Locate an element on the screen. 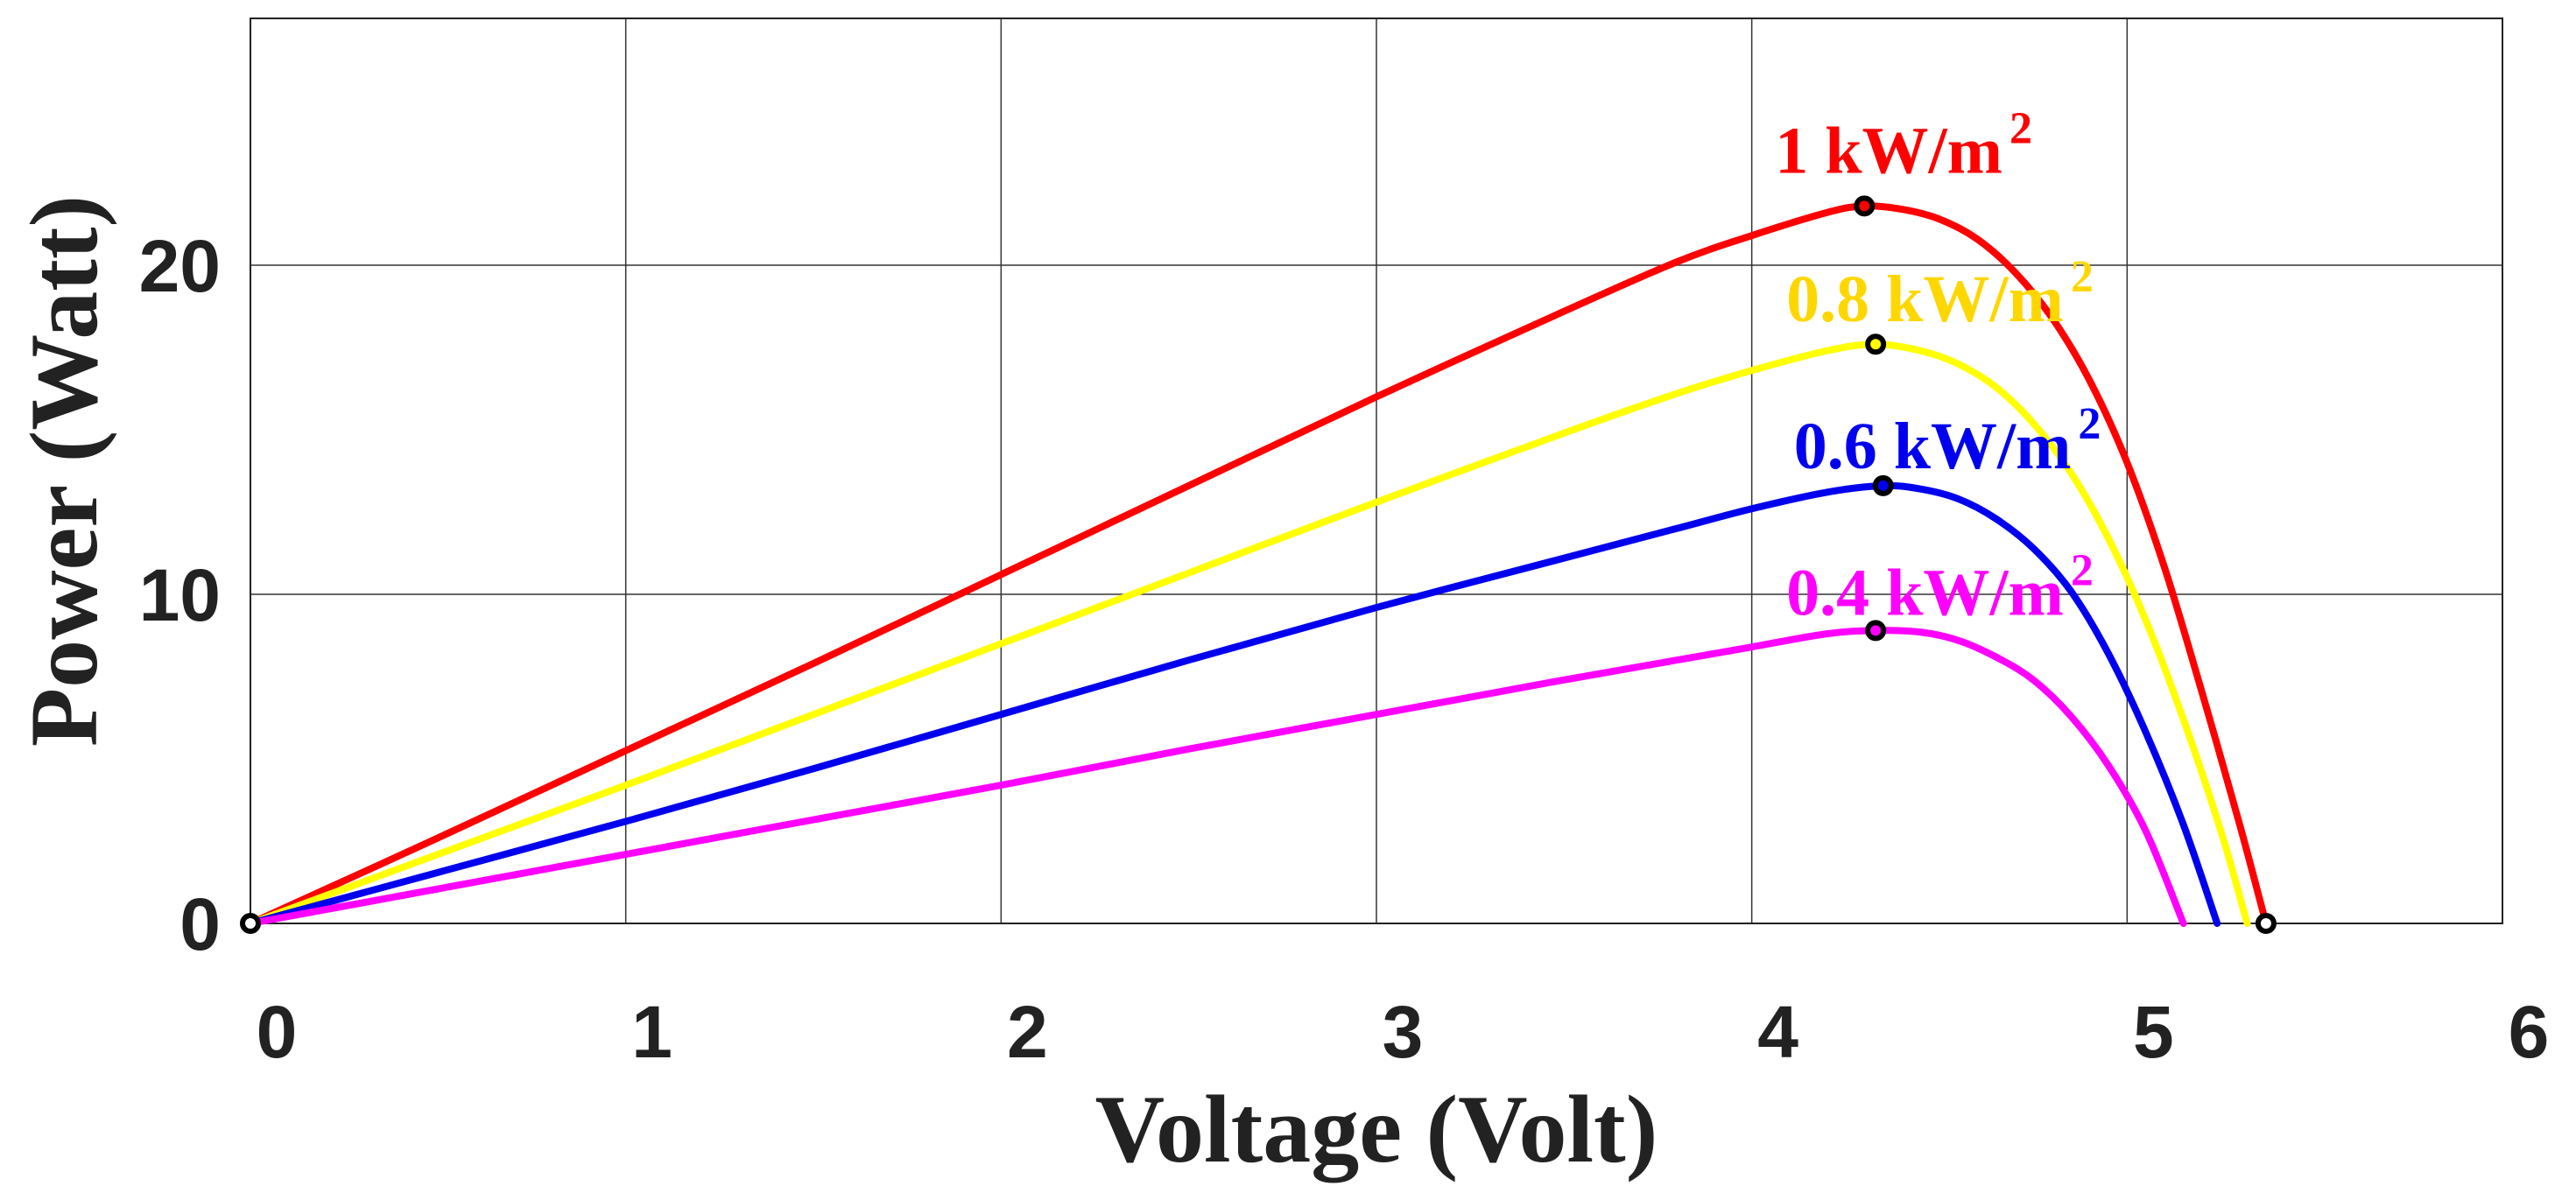  x-tick-label: 0 is located at coordinates (277, 1032).